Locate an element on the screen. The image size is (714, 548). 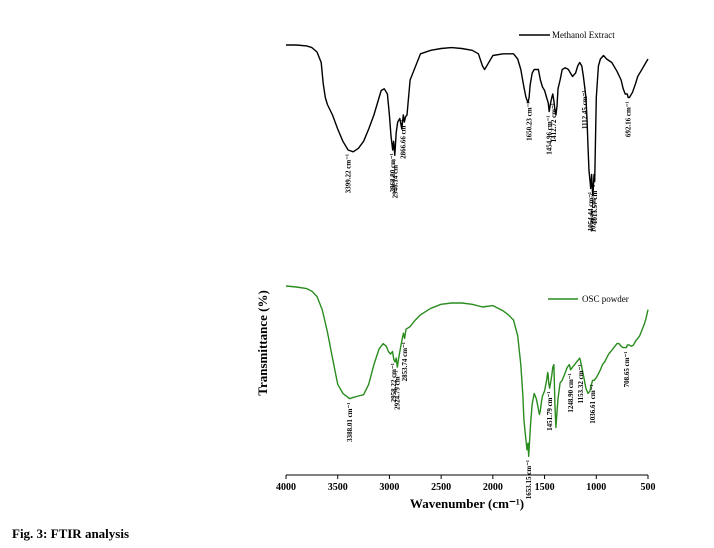
legend-osc-powder: OSC powder is located at coordinates (588, 299).